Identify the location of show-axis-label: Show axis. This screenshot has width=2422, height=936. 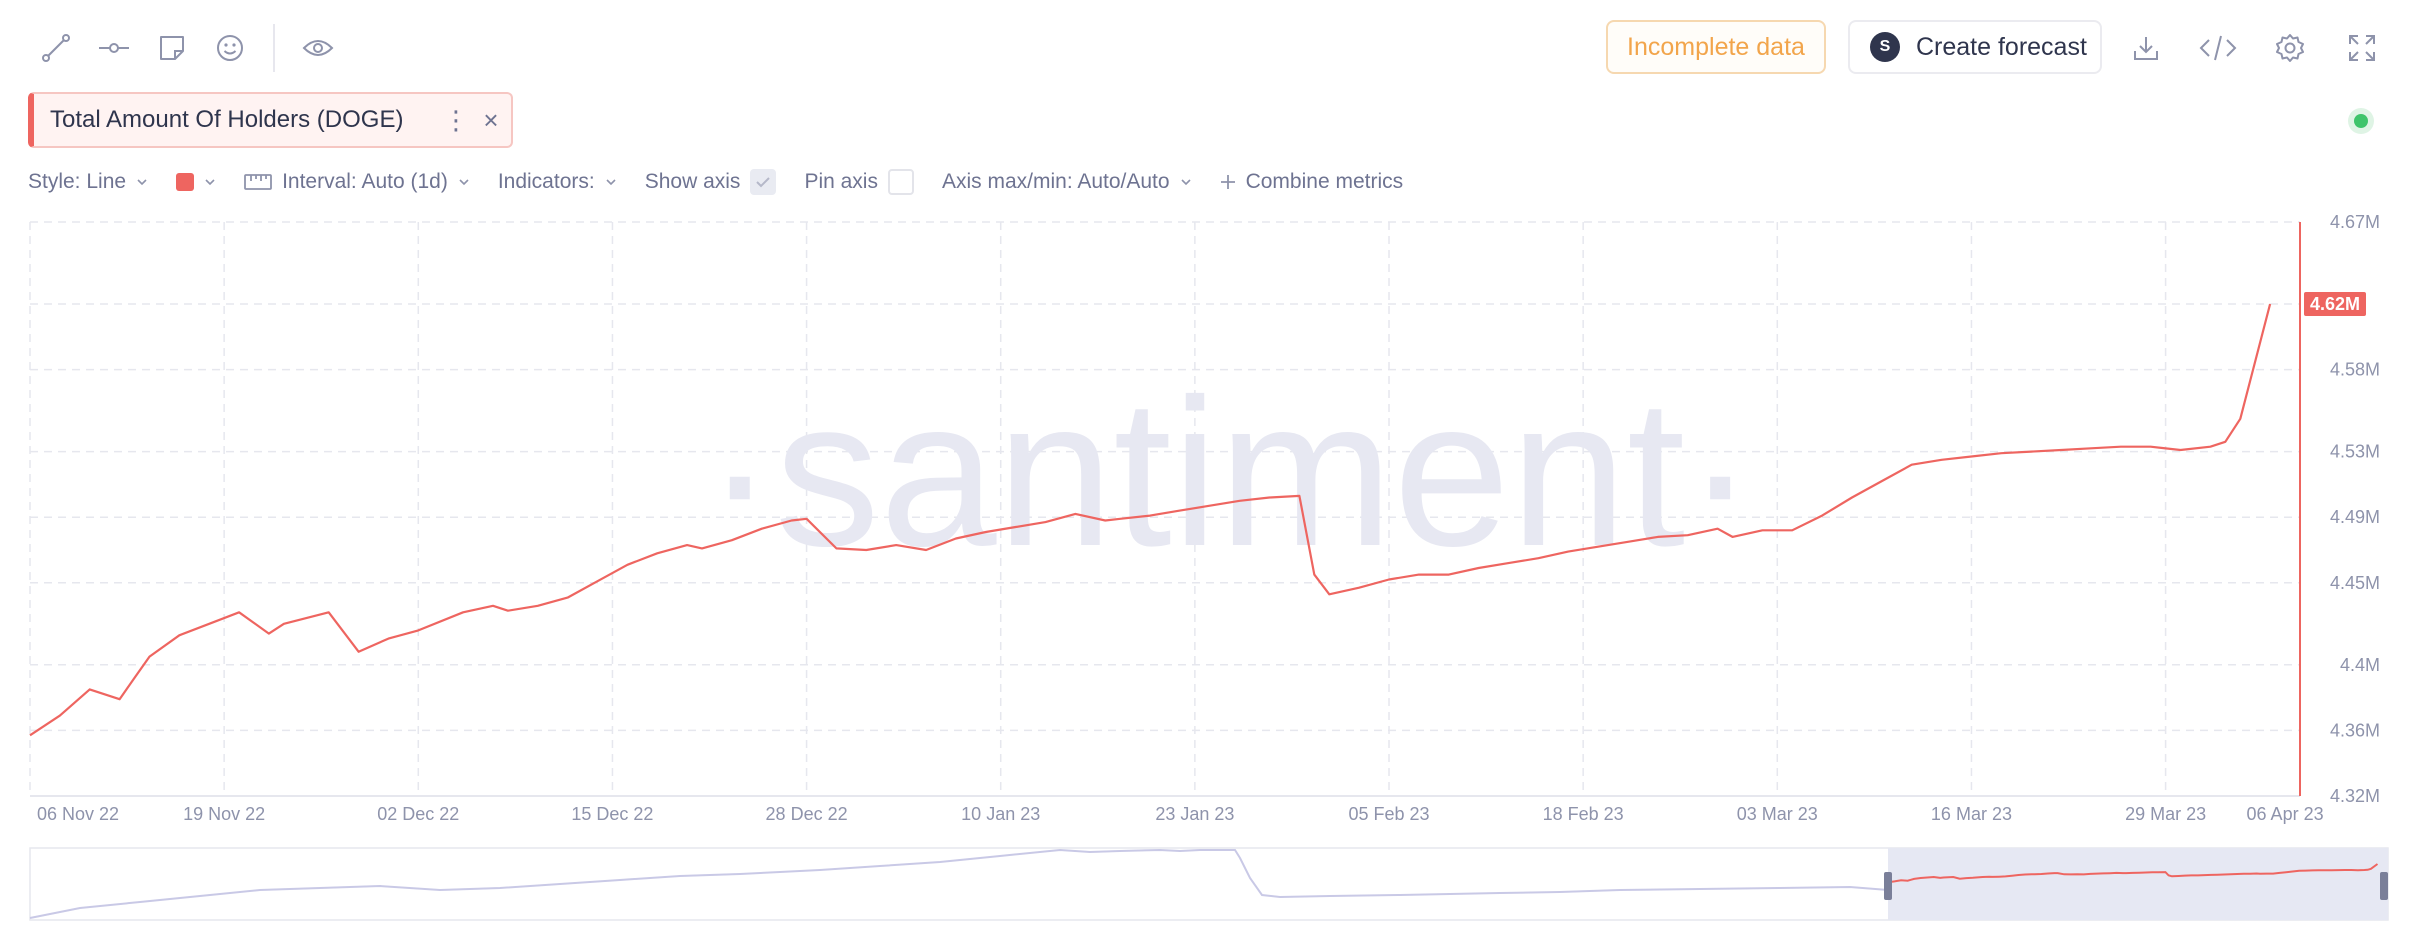
(692, 181).